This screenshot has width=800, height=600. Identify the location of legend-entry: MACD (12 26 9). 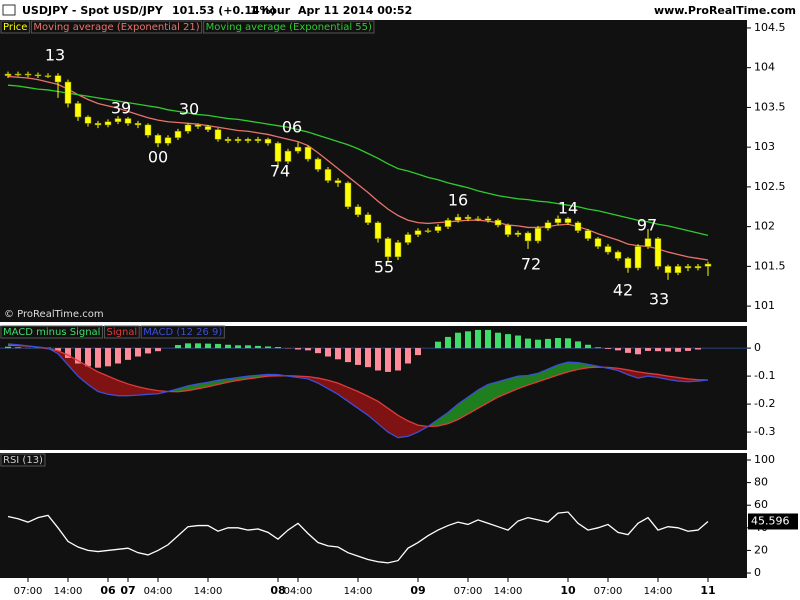
(182, 332).